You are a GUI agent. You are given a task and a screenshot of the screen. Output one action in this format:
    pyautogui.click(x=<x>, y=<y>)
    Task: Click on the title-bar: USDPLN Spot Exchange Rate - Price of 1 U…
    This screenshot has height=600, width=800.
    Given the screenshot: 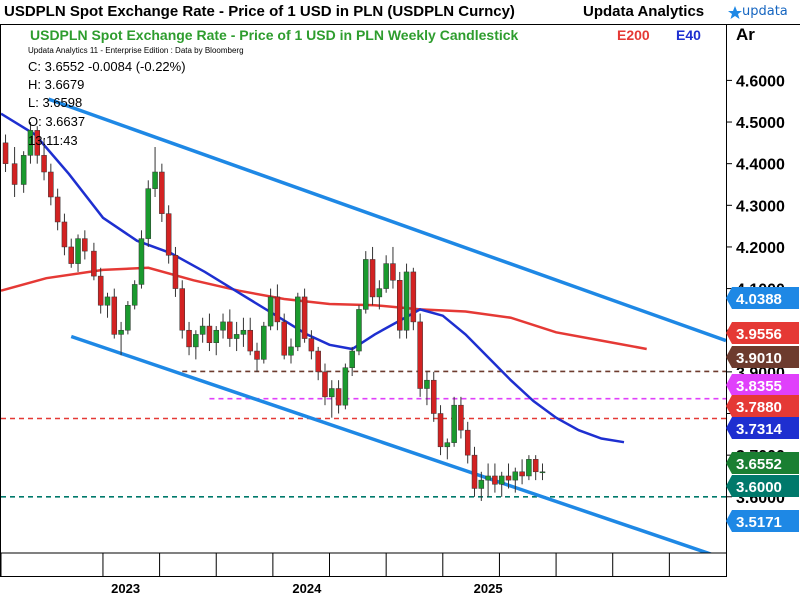 What is the action you would take?
    pyautogui.click(x=400, y=12)
    